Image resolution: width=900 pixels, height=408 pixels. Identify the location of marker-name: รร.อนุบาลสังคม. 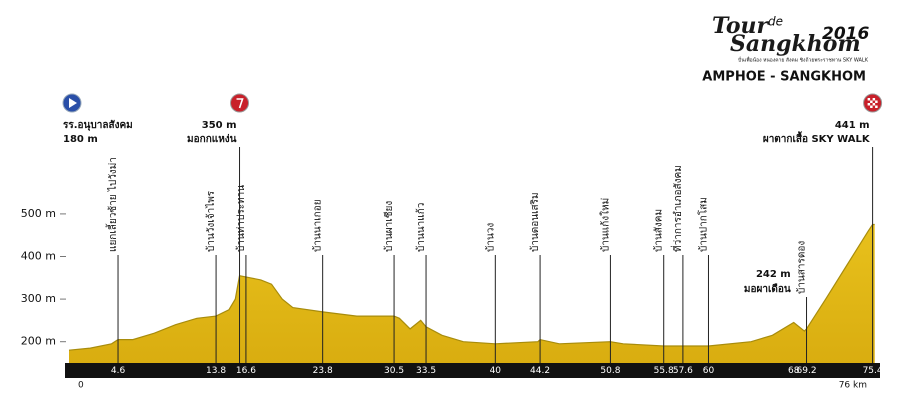
(98, 125).